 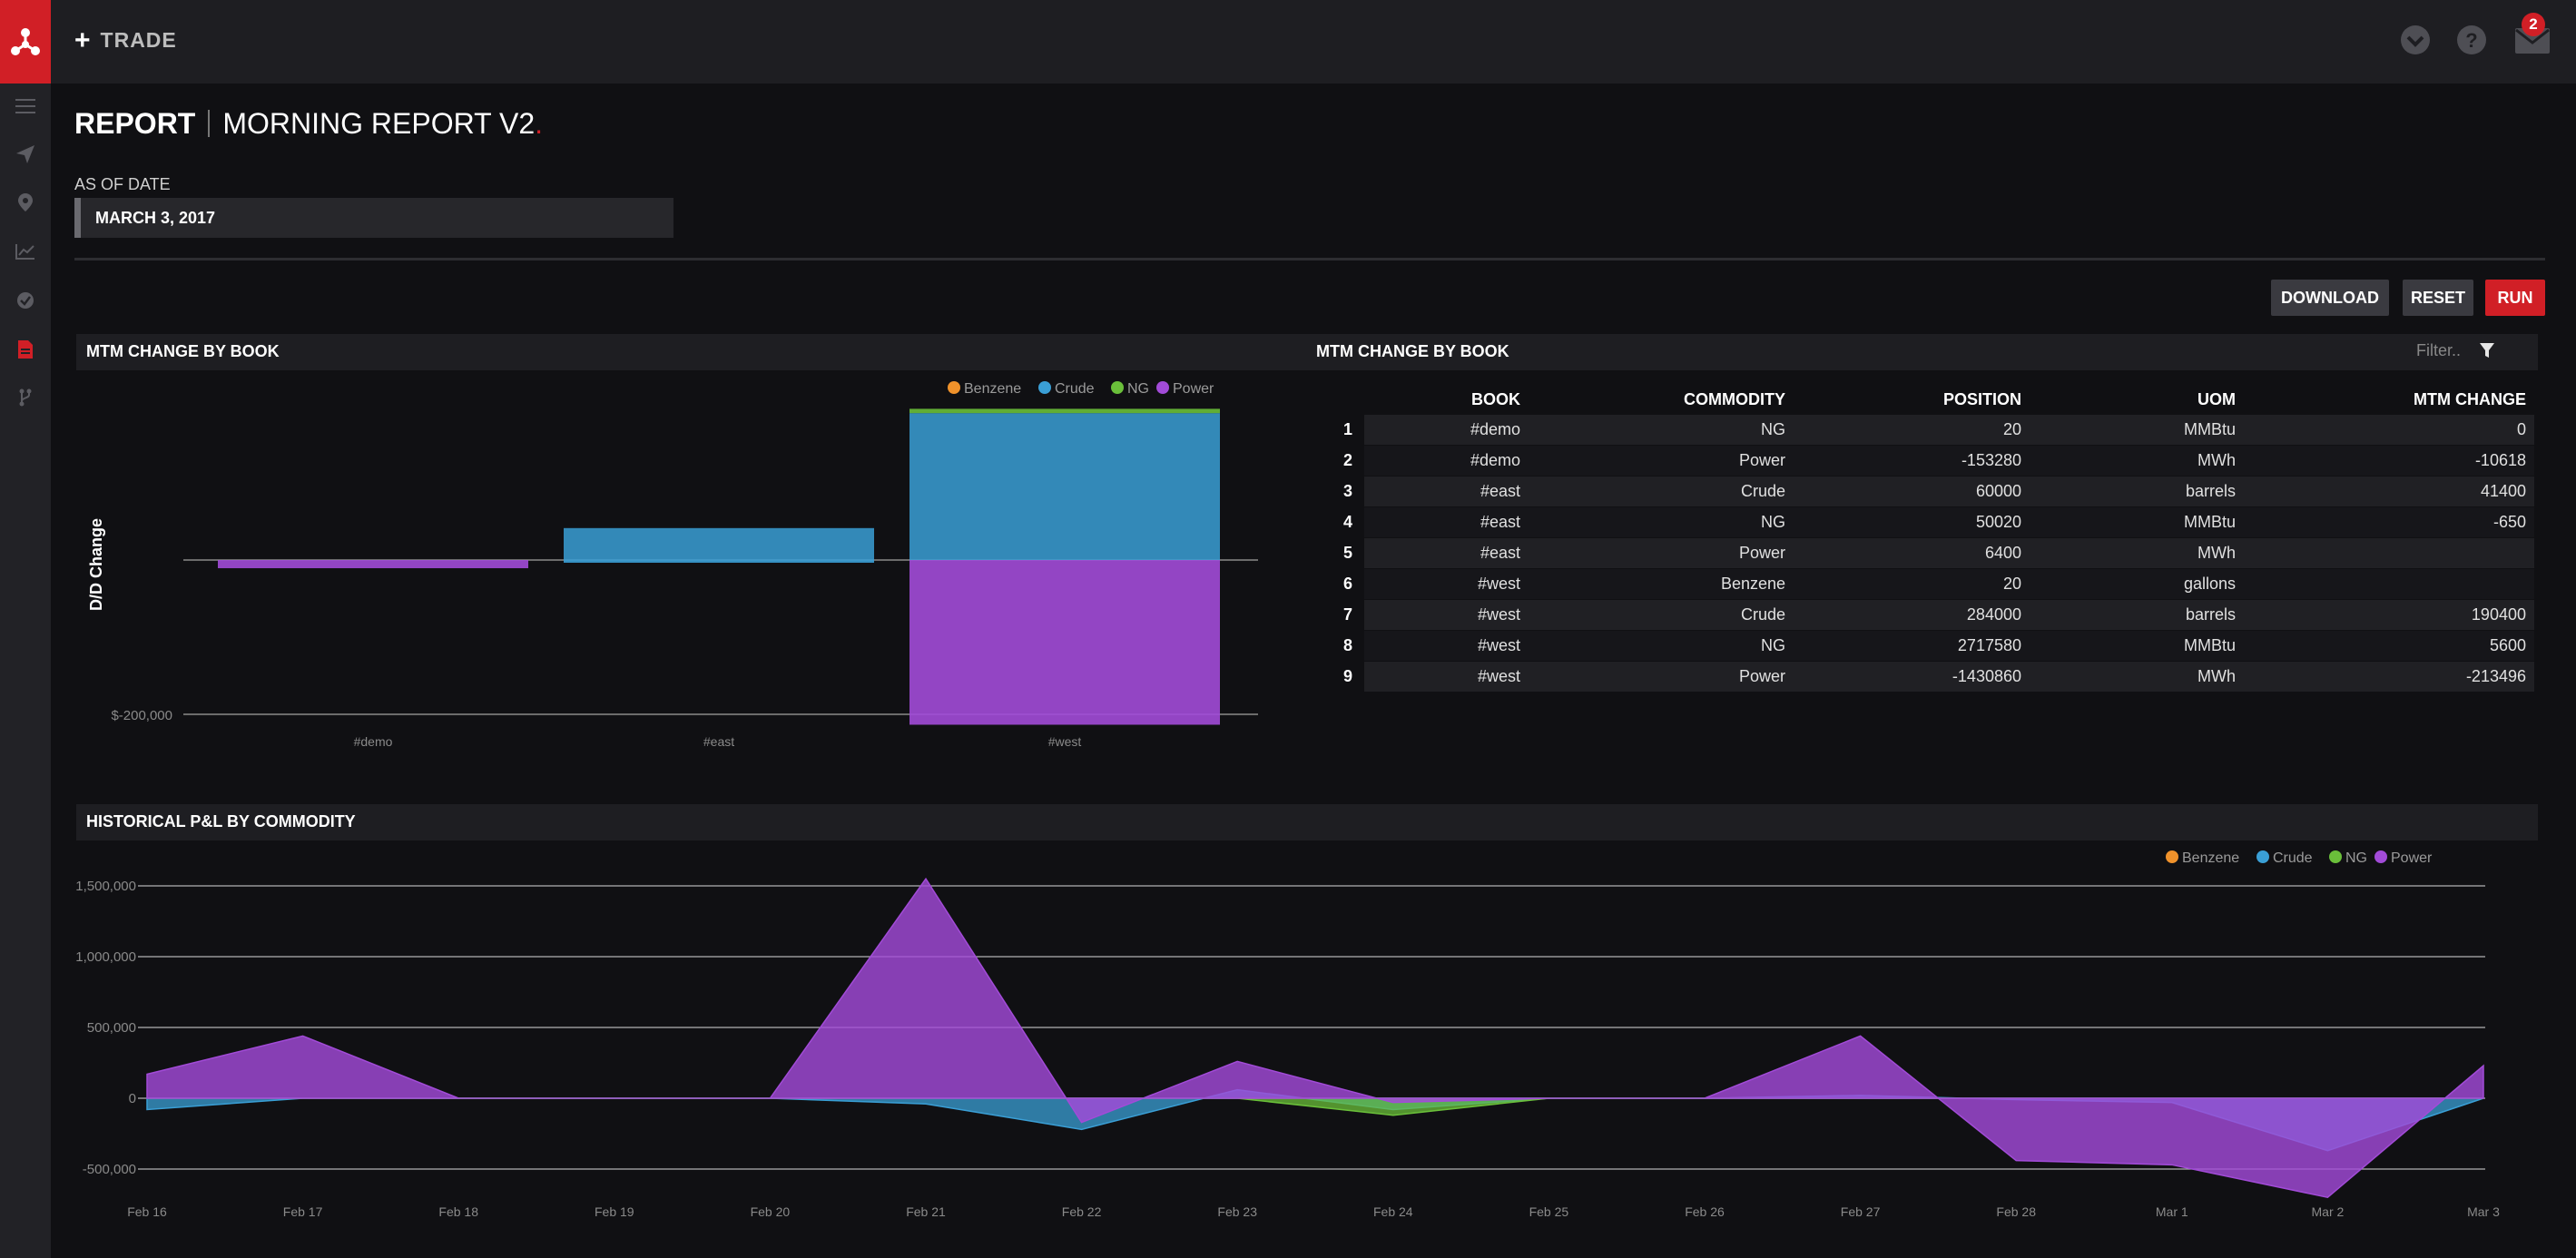 I want to click on cell-row-number: 4, so click(x=1347, y=522).